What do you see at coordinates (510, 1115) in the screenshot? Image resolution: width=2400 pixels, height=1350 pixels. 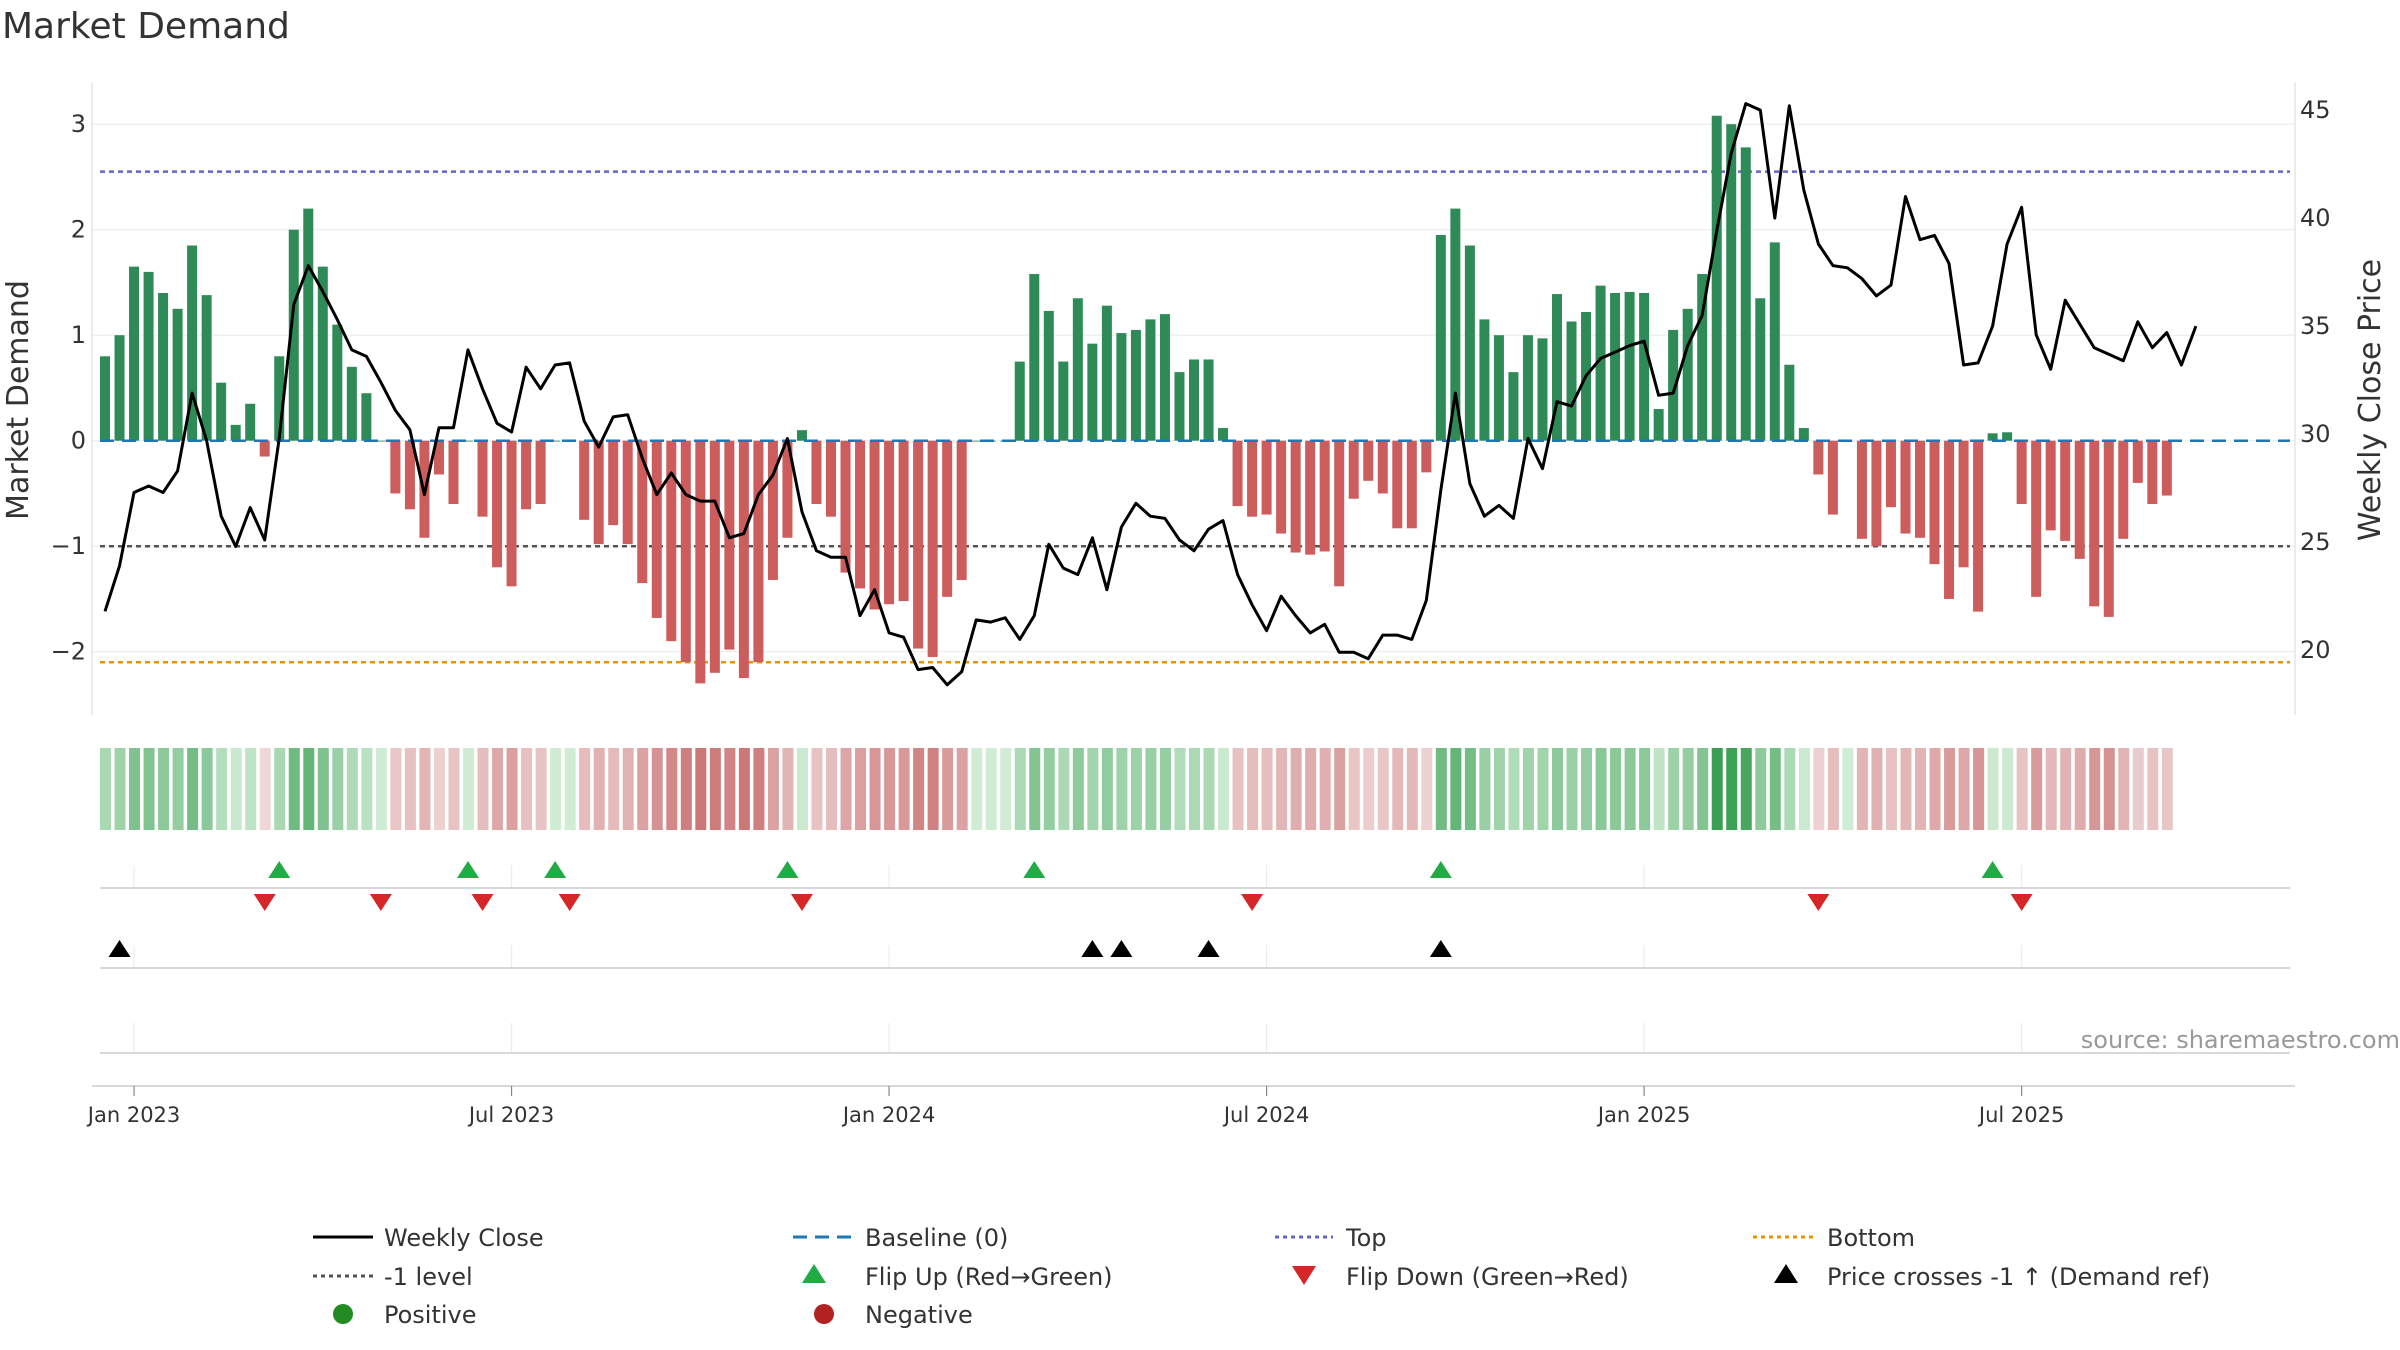 I see `x-tick-label: Jul 2023` at bounding box center [510, 1115].